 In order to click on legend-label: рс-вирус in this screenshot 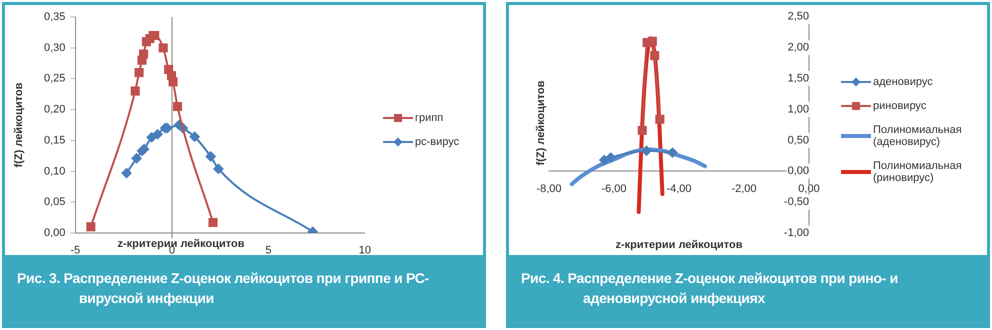, I will do `click(437, 142)`.